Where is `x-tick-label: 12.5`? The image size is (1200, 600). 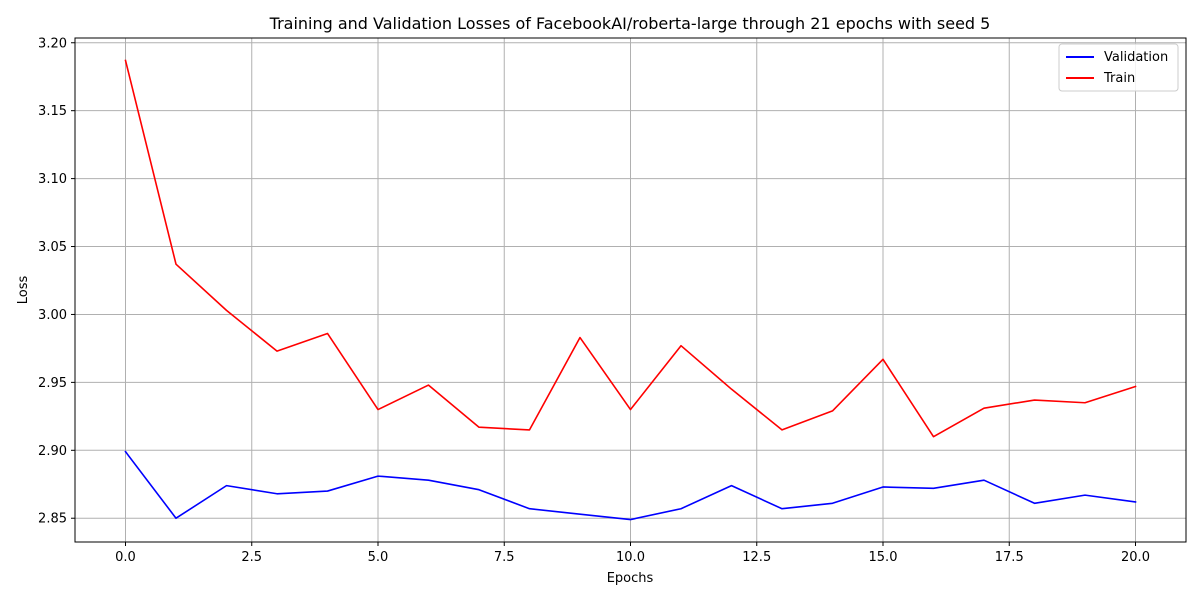
x-tick-label: 12.5 is located at coordinates (756, 557).